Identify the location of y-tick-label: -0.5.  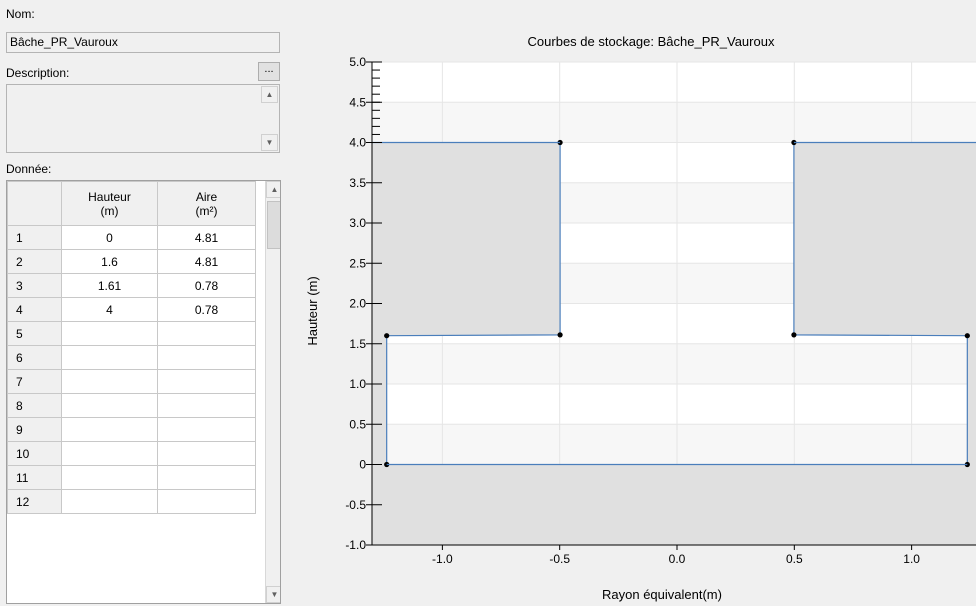
(355, 505).